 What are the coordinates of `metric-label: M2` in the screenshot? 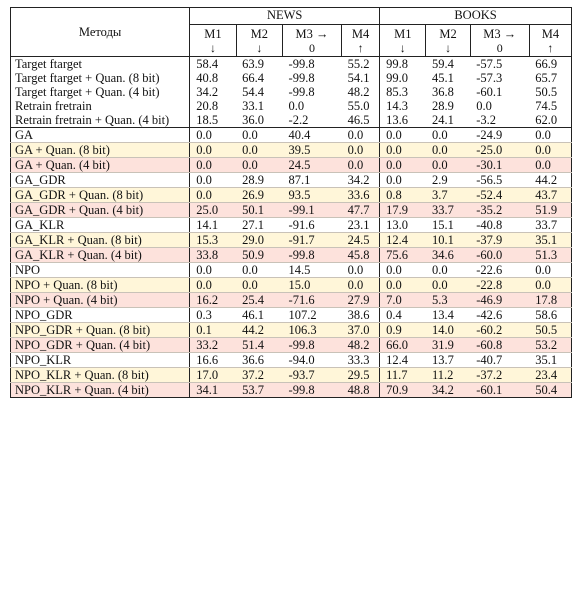 It's located at (259, 34).